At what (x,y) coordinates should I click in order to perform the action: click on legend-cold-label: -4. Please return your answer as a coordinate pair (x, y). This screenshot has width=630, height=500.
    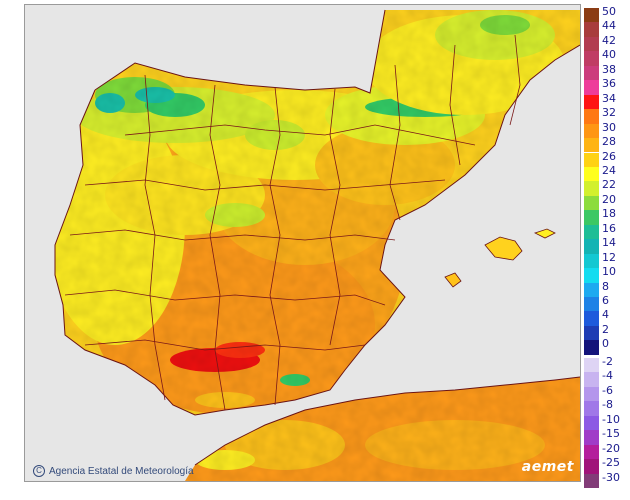
    Looking at the image, I should click on (607, 376).